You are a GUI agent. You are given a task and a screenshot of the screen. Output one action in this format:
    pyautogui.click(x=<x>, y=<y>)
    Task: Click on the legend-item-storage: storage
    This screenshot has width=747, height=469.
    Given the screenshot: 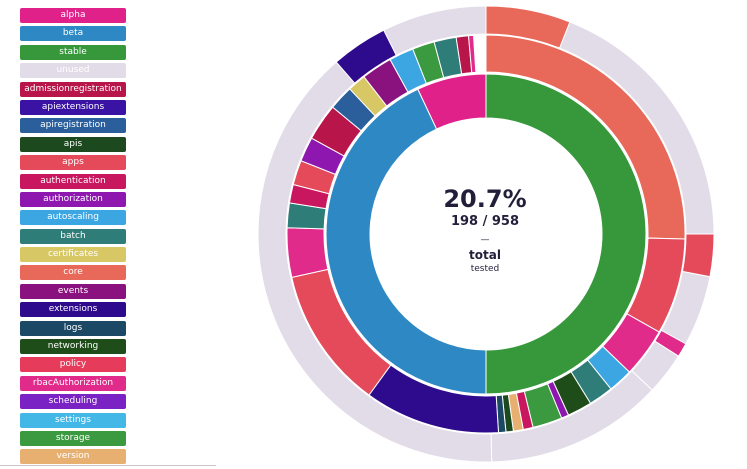 What is the action you would take?
    pyautogui.click(x=73, y=438)
    